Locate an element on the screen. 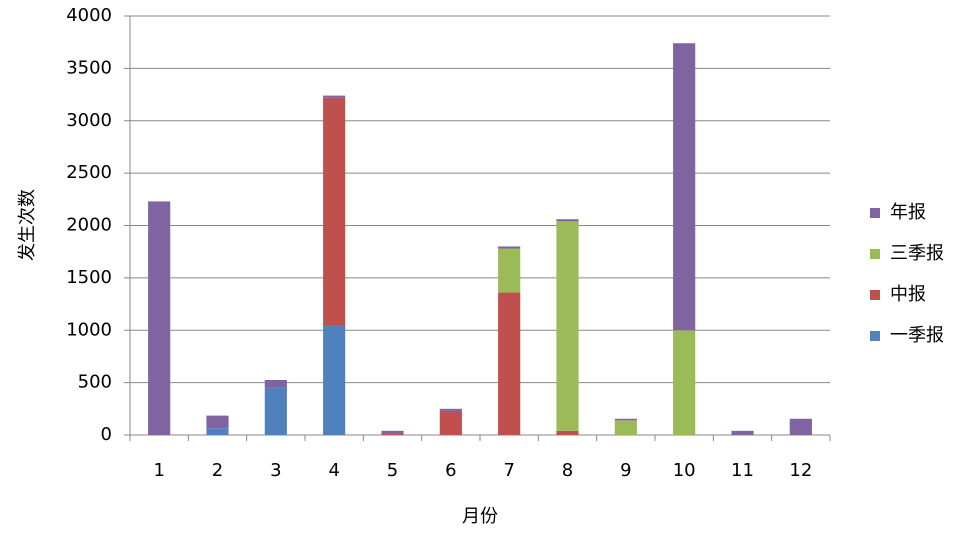  x-tick-label: 1 is located at coordinates (158, 470).